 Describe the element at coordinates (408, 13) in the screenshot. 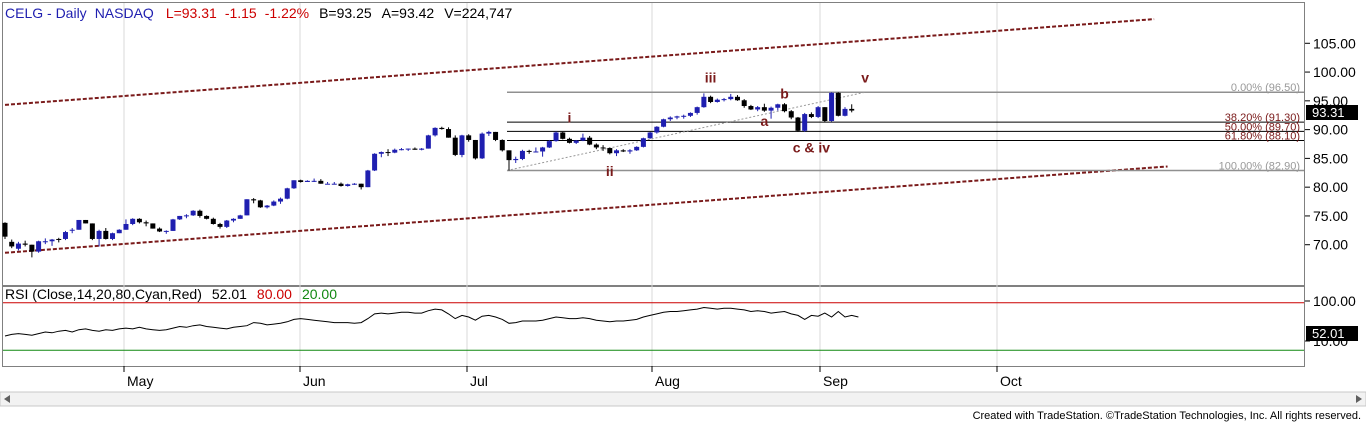

I see `ask: A=93.42` at that location.